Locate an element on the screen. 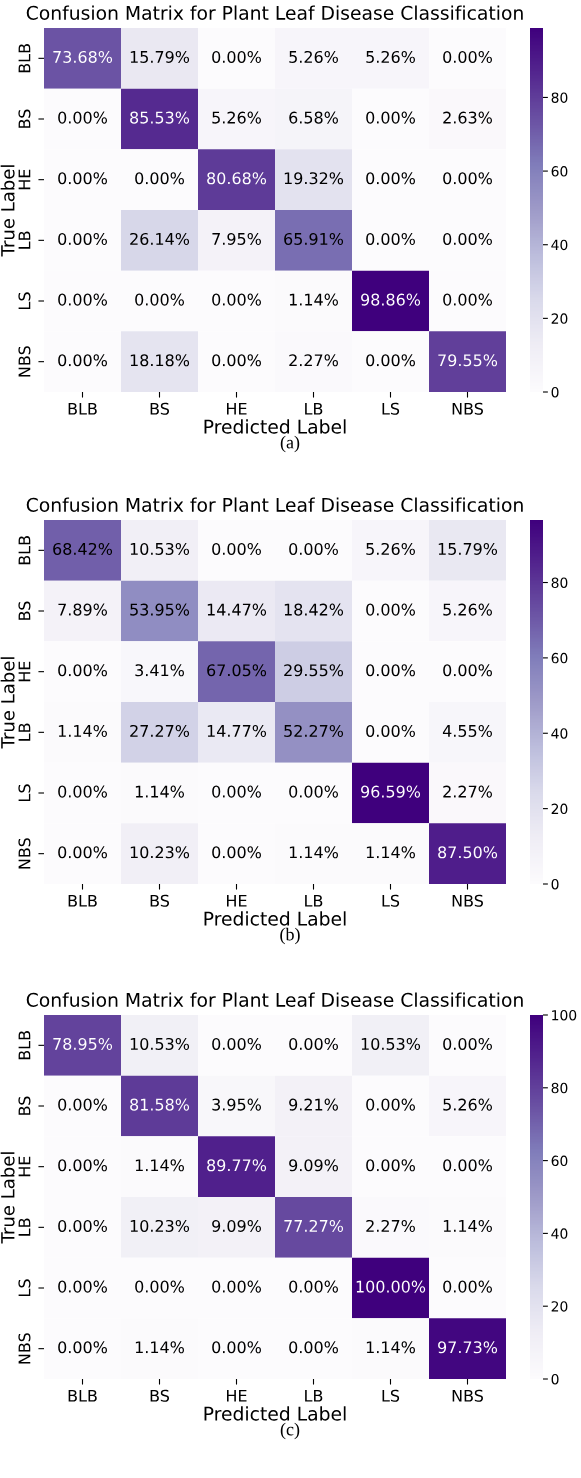 This screenshot has height=1478, width=581. data-label: 96.59% is located at coordinates (391, 791).